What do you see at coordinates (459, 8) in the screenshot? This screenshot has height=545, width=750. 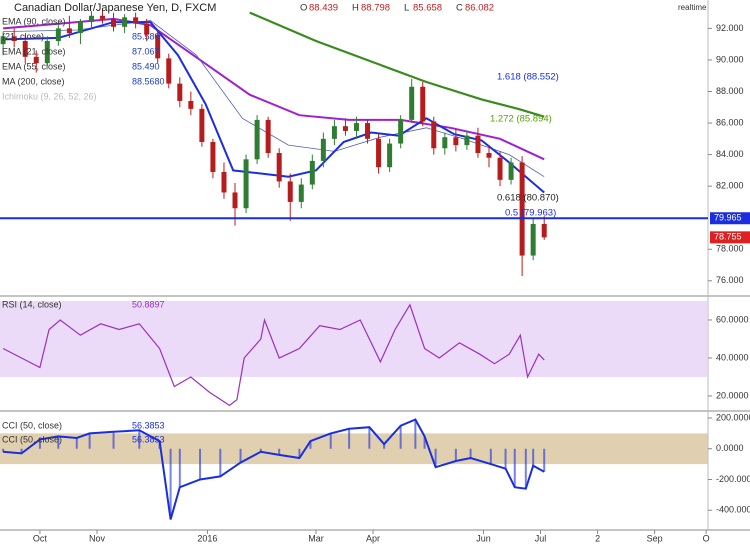 I see `ohlc-key: C` at bounding box center [459, 8].